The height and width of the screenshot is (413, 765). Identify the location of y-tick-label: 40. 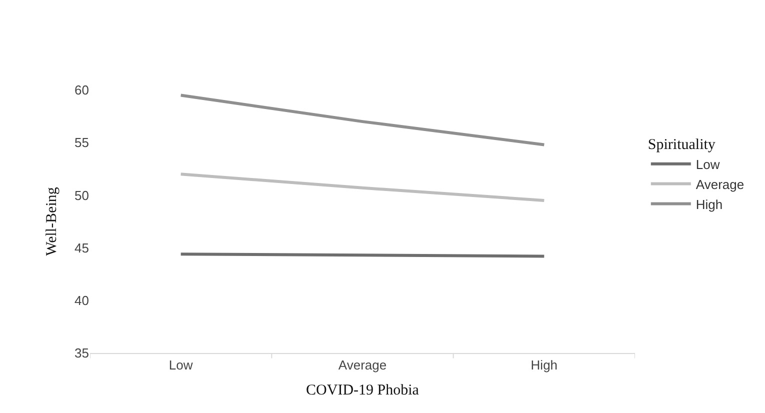
(81, 300).